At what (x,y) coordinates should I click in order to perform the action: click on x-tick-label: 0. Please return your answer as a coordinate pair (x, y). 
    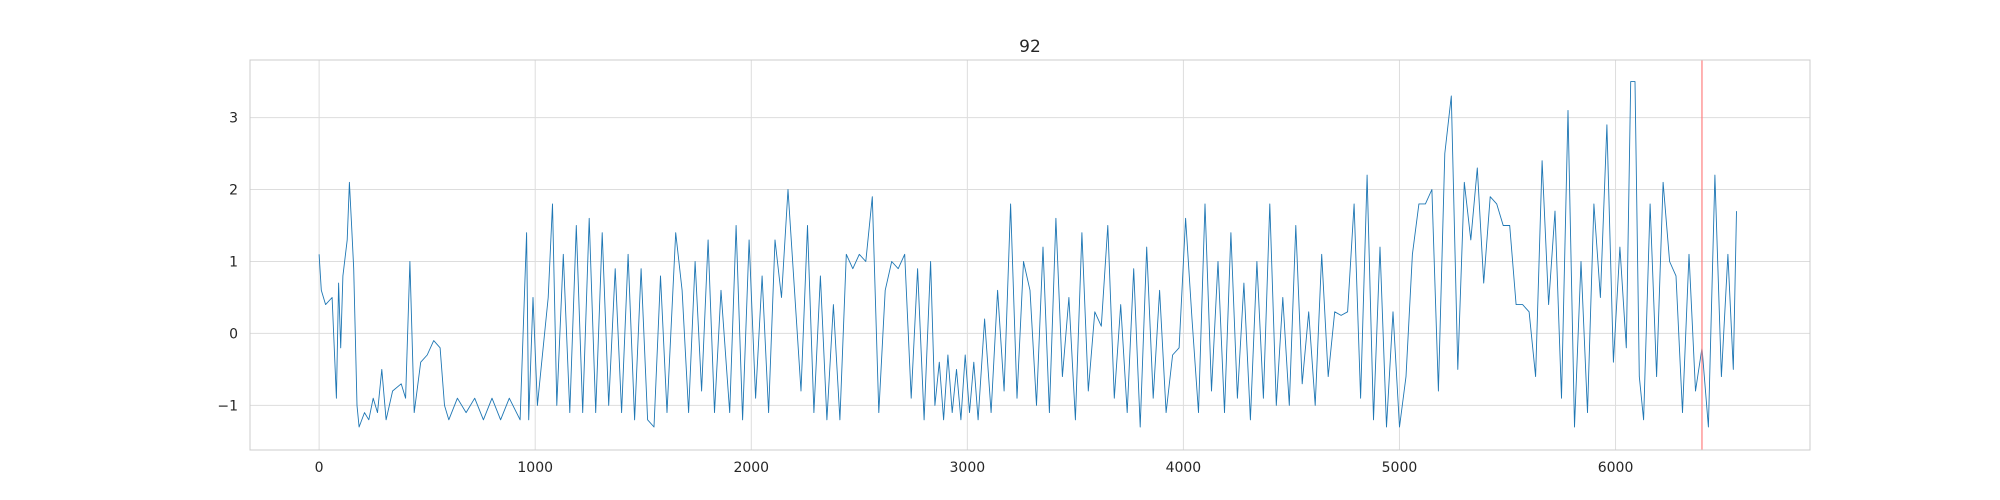
    Looking at the image, I should click on (319, 468).